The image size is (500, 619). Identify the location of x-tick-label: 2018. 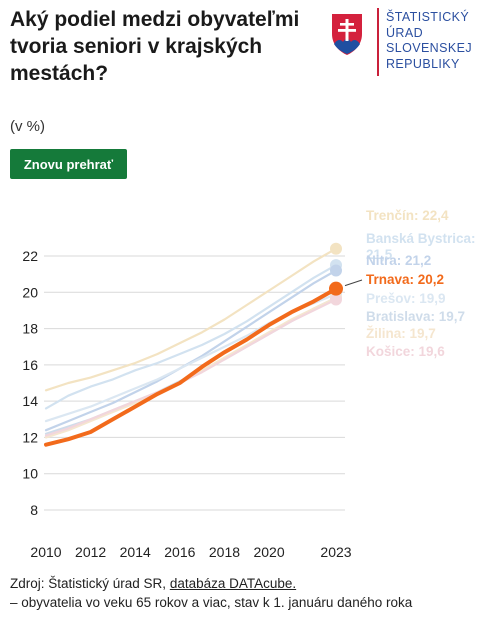
(224, 552).